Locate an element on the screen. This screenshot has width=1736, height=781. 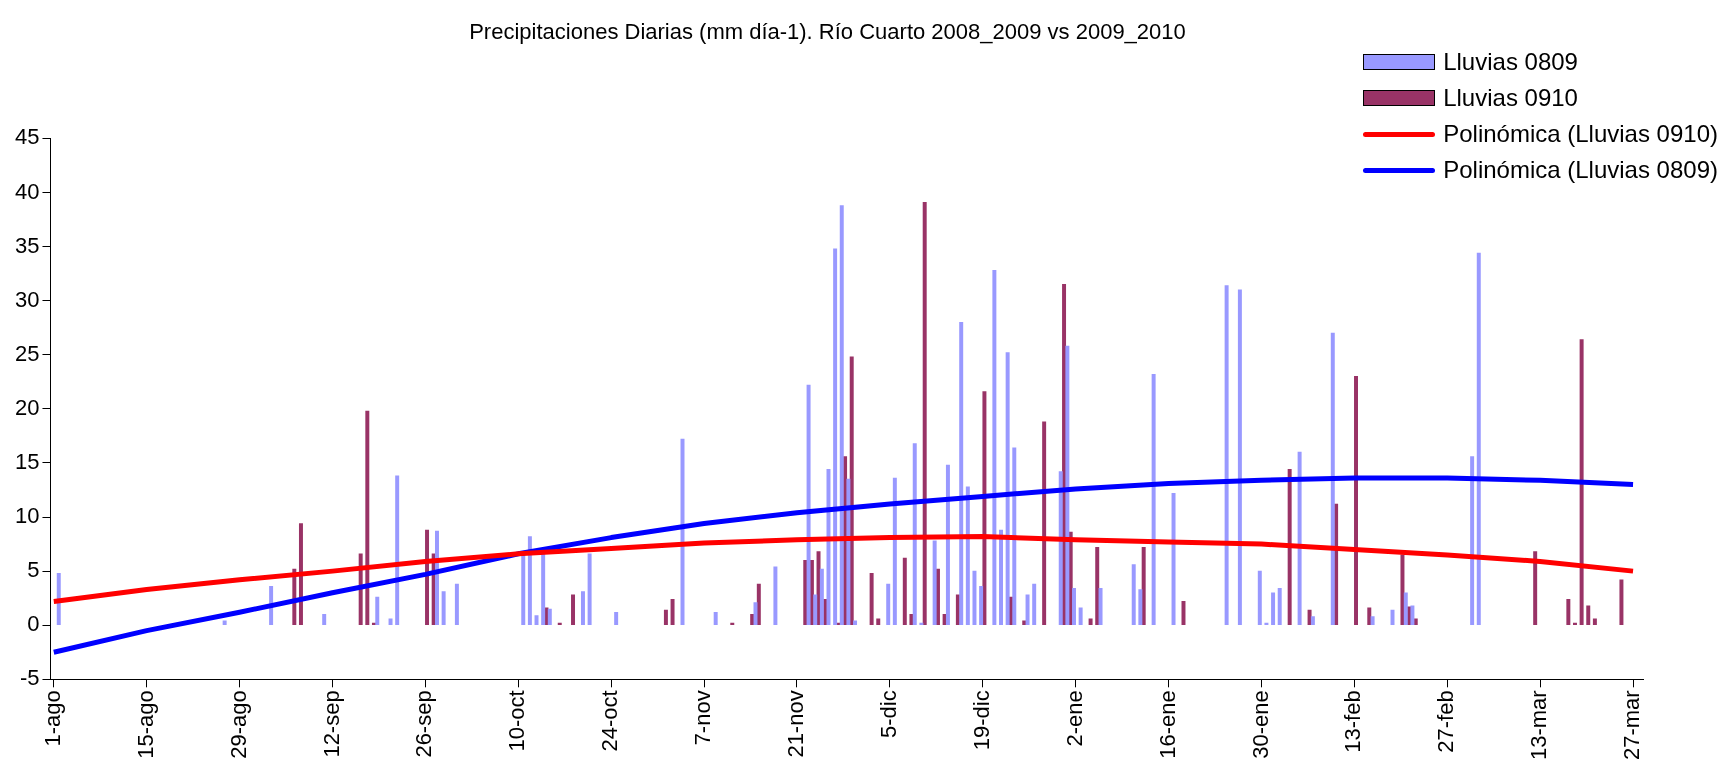
x-tick-label: 24-oct is located at coordinates (610, 721).